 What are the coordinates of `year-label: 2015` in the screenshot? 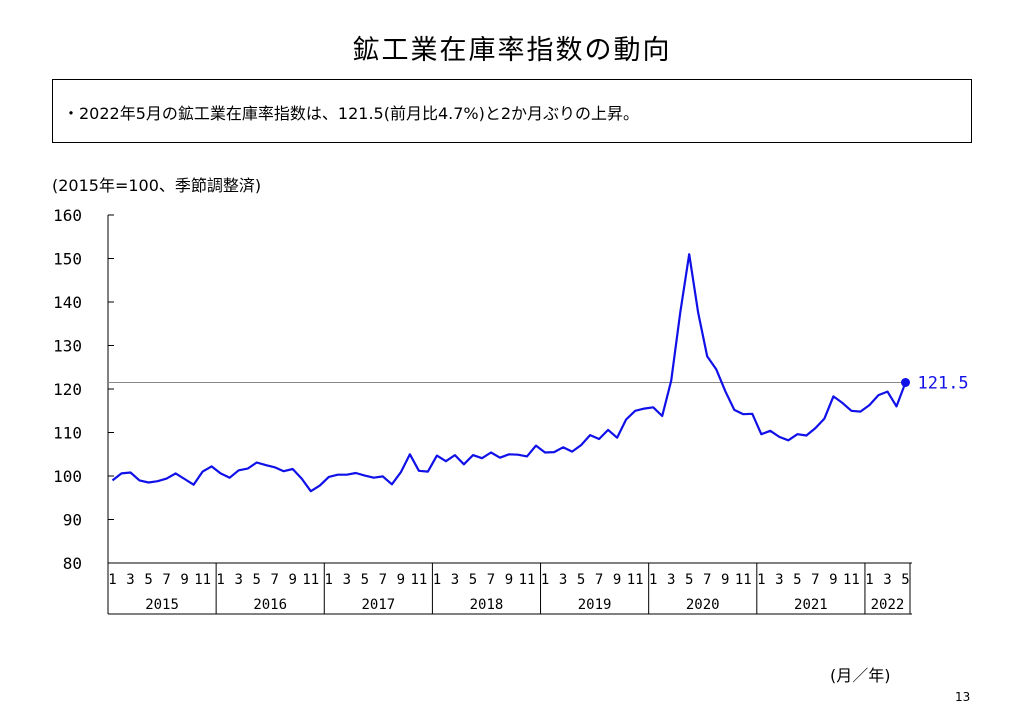 It's located at (162, 605).